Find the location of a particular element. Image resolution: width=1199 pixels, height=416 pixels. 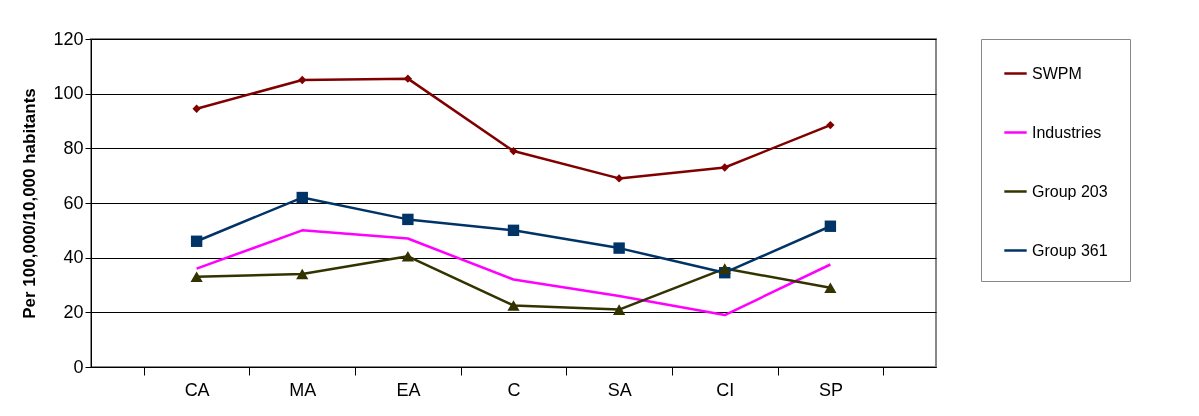

y-axis-title: Per 100,000/10,000 habitants is located at coordinates (30, 203).